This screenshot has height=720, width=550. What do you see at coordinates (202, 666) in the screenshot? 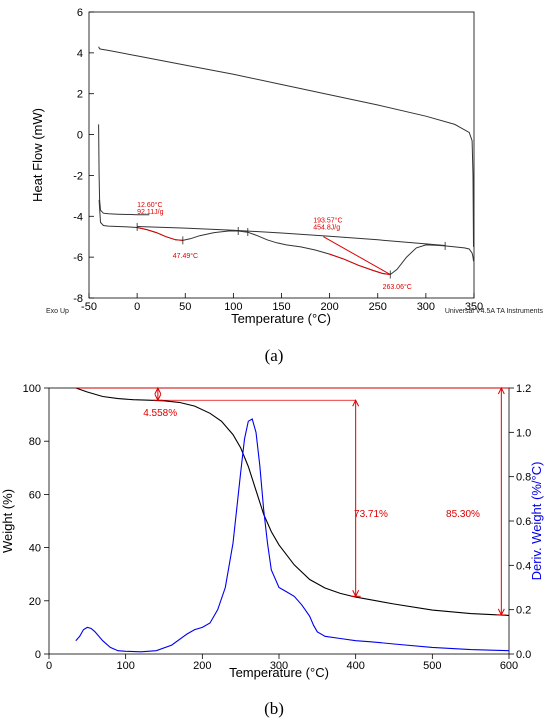
I see `panel-b-x-tick-label: 200` at bounding box center [202, 666].